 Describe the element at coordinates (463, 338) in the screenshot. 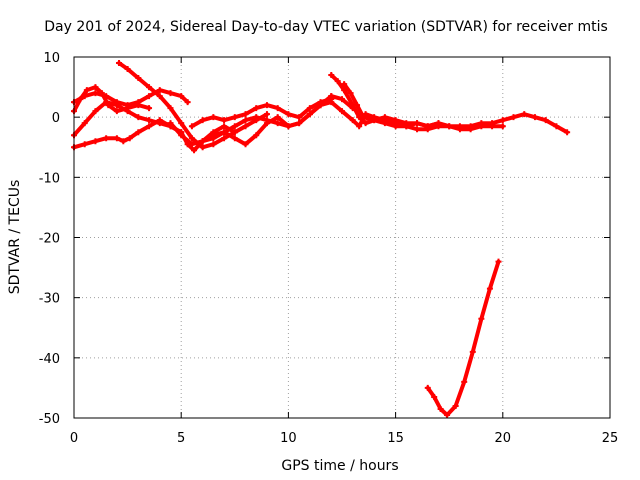

I see `series-track-l` at that location.